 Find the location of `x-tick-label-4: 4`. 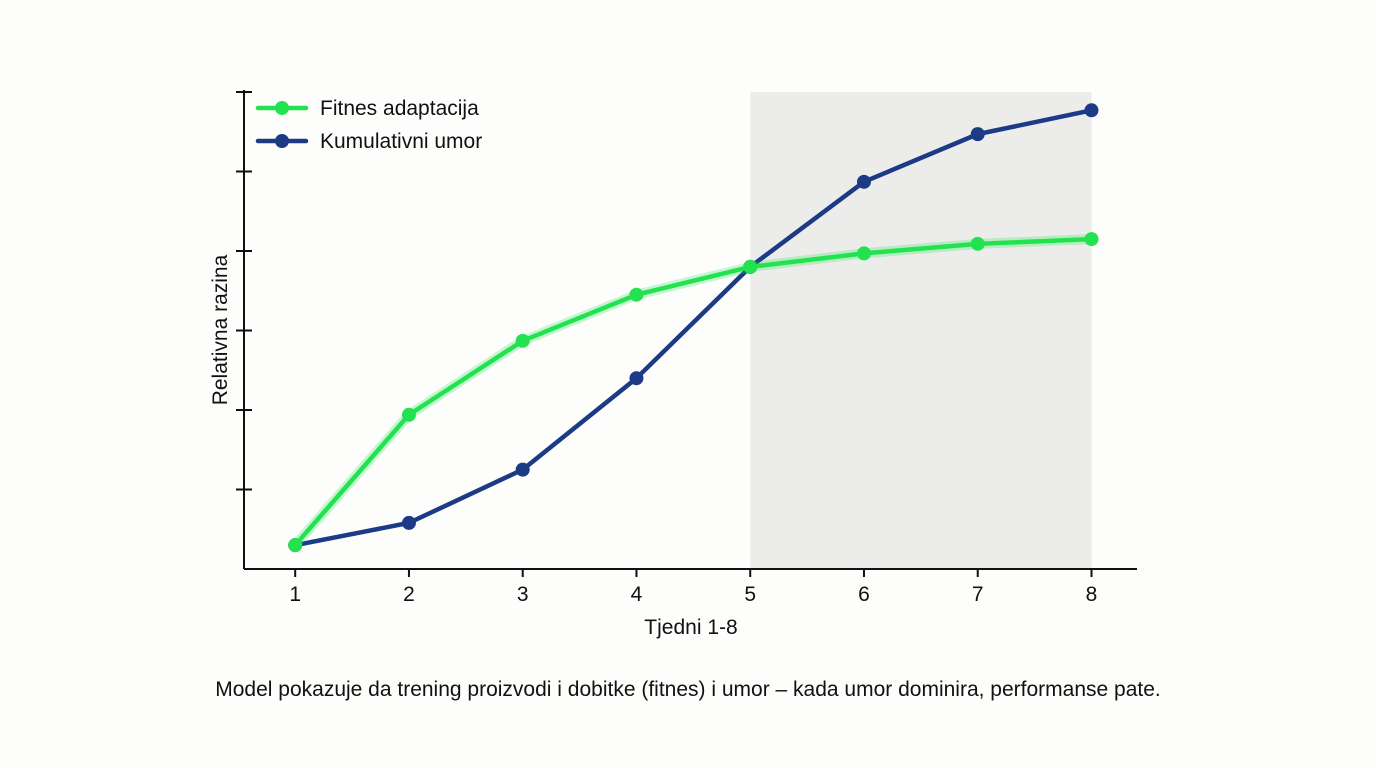

x-tick-label-4: 4 is located at coordinates (637, 594).